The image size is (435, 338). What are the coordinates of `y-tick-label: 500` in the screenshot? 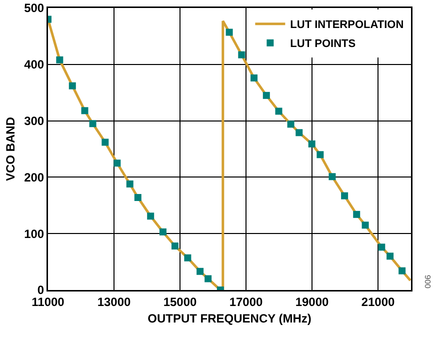 It's located at (34, 8).